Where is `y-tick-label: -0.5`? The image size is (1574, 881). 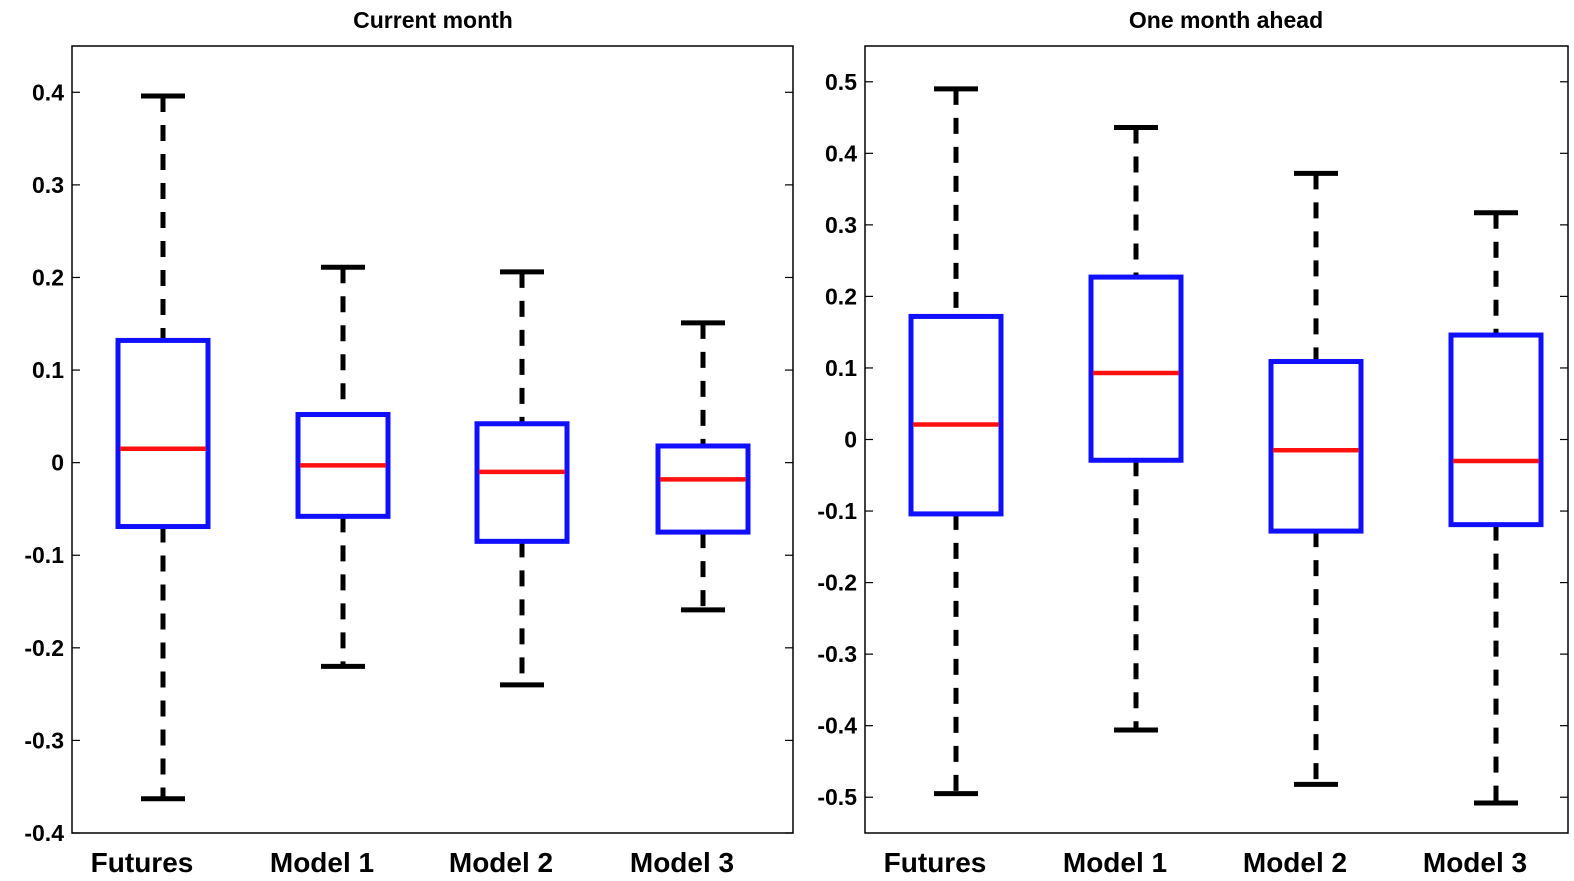 y-tick-label: -0.5 is located at coordinates (837, 797).